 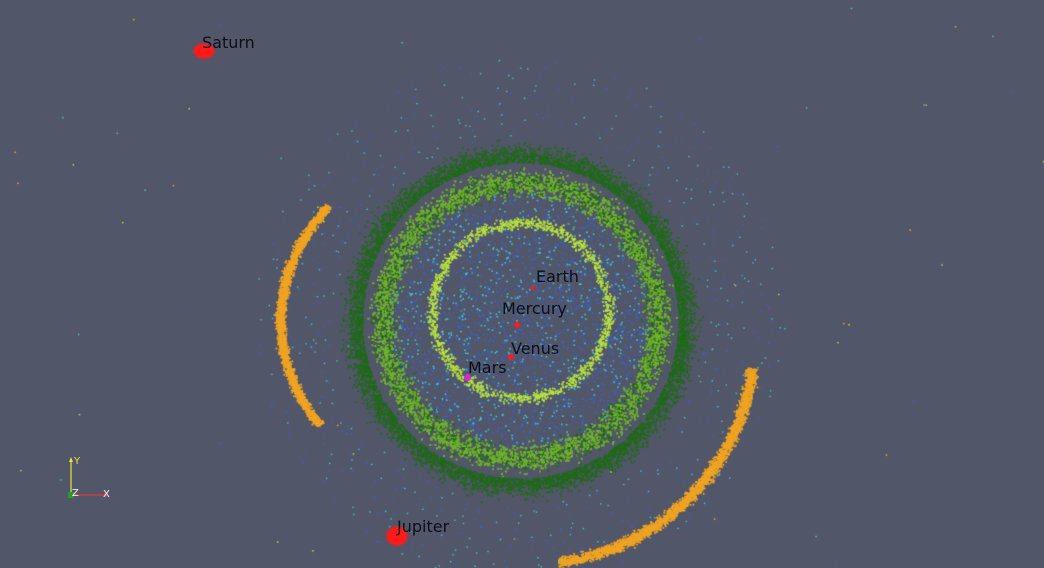 I want to click on z-axis-marker, so click(x=71, y=495).